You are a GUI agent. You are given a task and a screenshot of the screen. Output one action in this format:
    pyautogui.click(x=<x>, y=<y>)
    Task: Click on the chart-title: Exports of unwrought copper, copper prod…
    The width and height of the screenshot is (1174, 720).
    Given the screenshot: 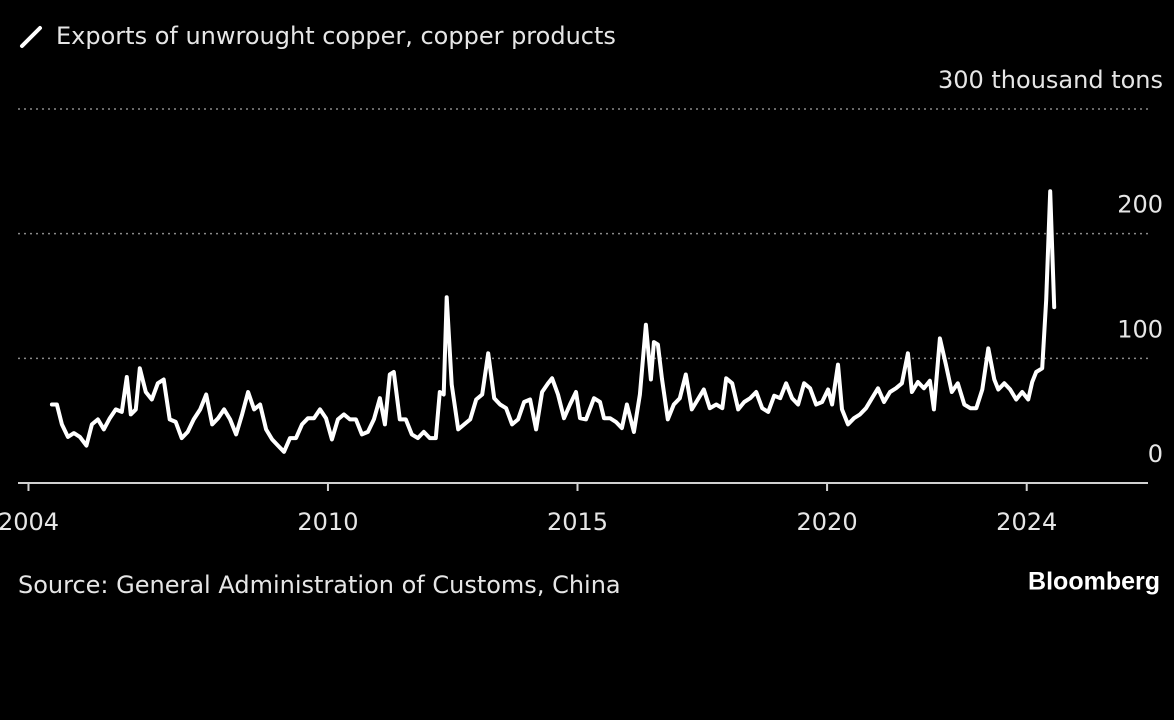 What is the action you would take?
    pyautogui.click(x=336, y=36)
    